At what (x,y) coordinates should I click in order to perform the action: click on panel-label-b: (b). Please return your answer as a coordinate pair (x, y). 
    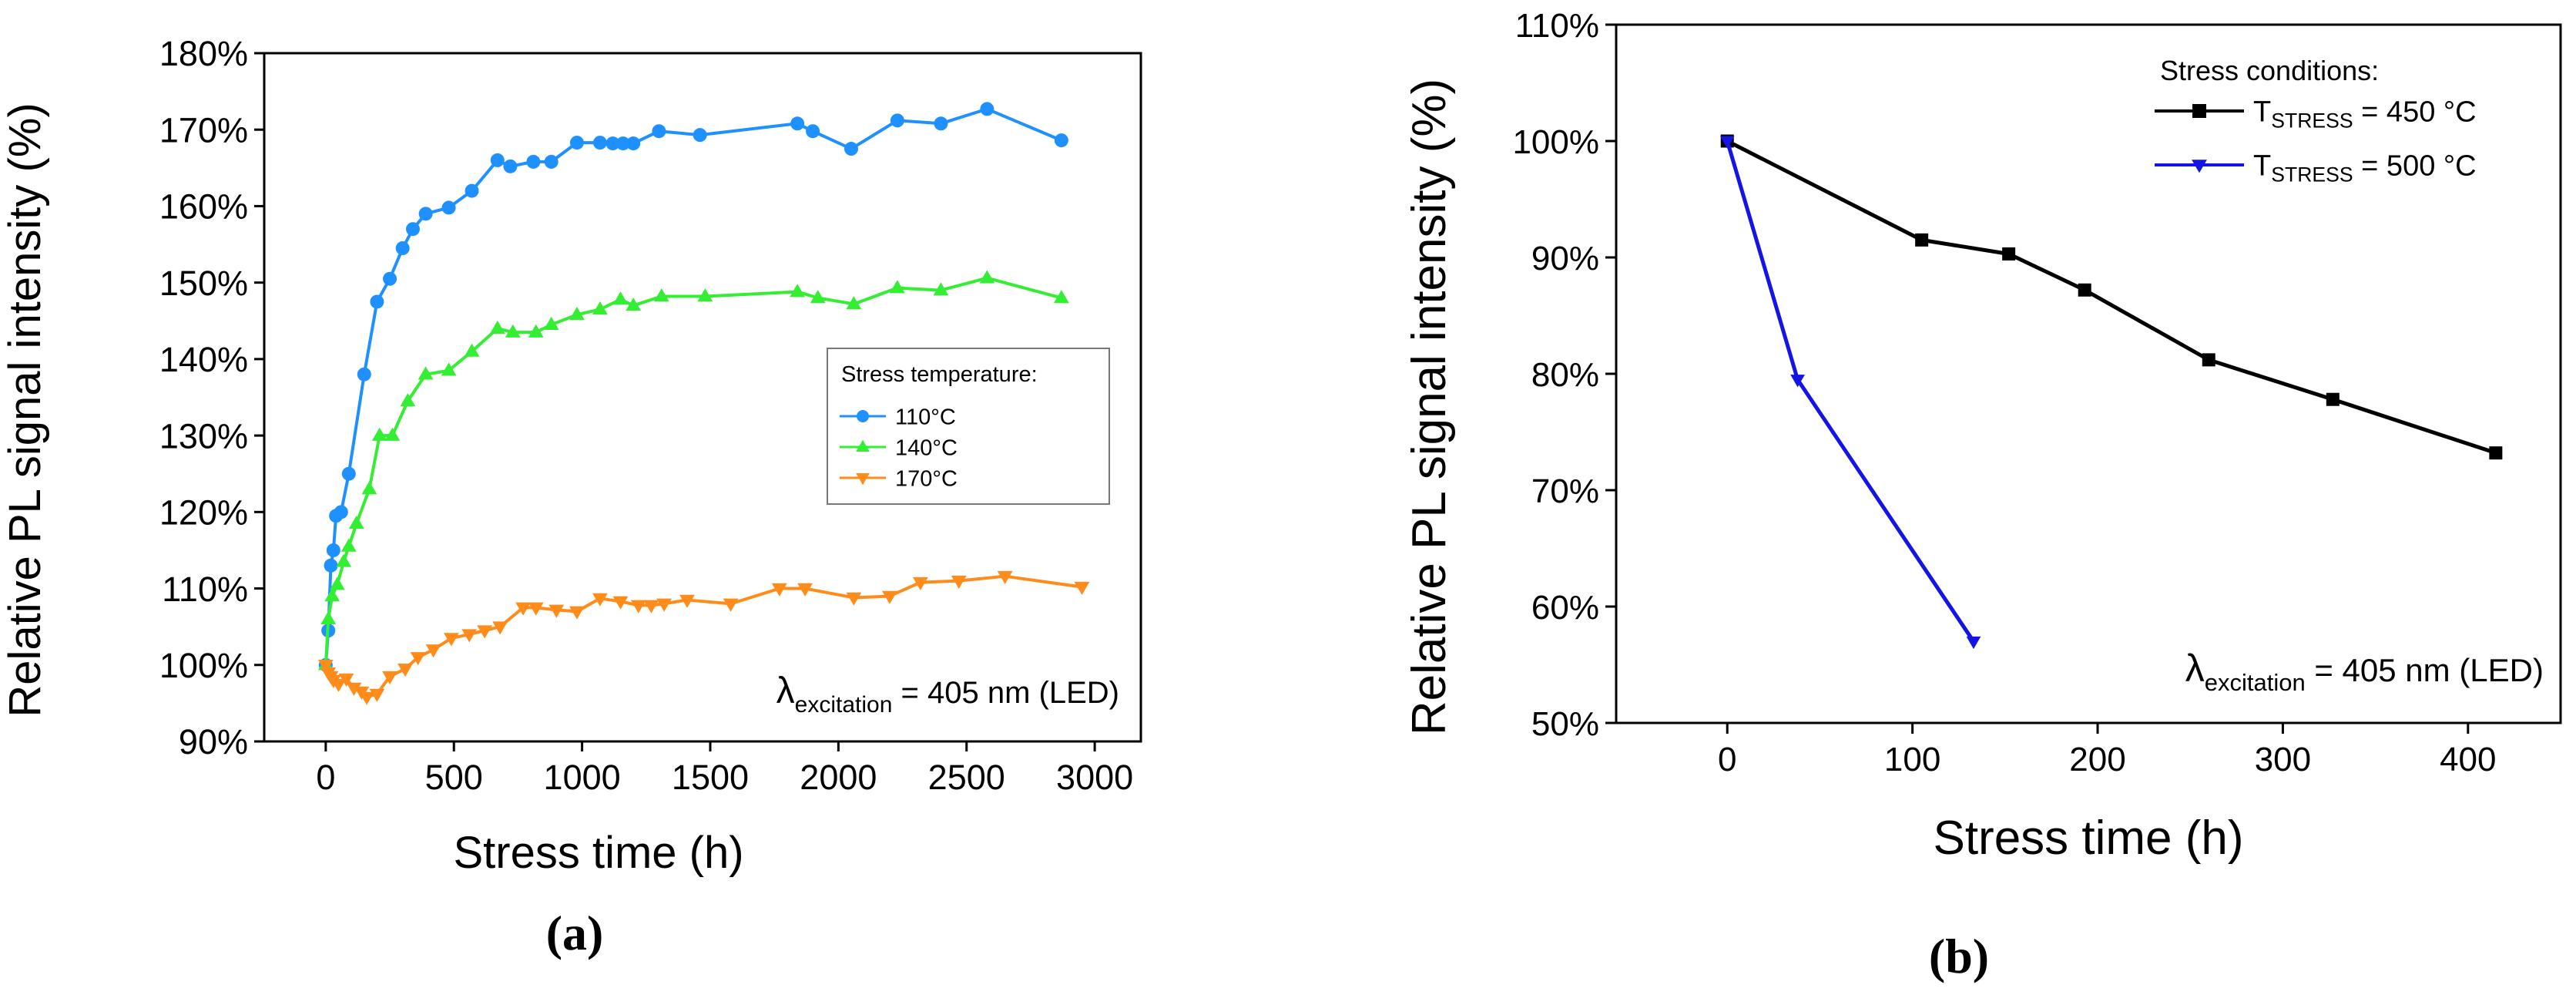
    Looking at the image, I should click on (1959, 956).